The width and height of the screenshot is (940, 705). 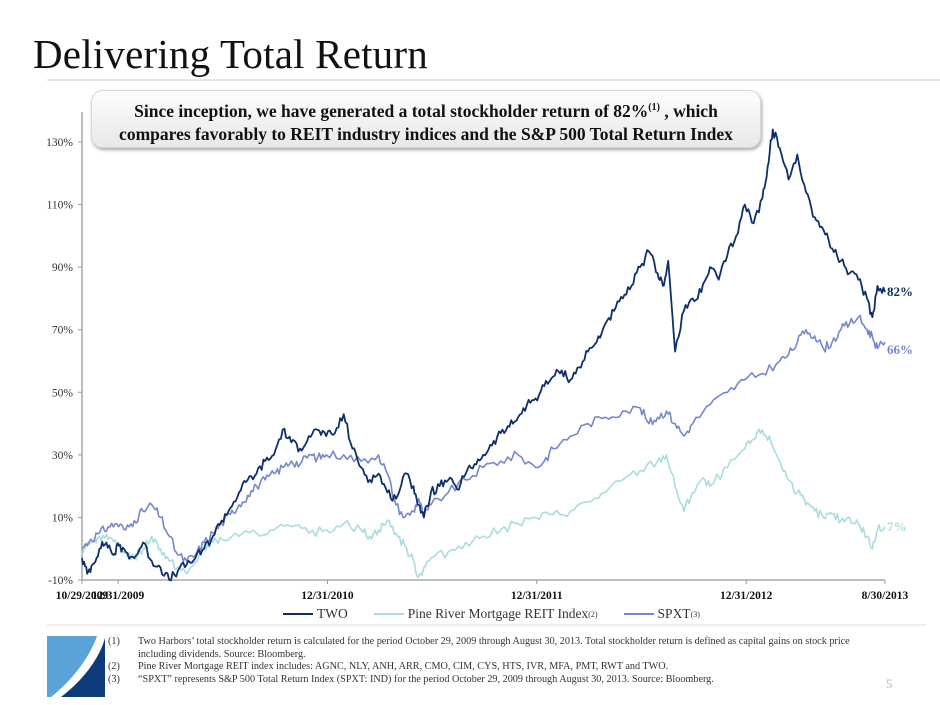 I want to click on legend-item-pine-river: Pine River Mortgage REIT Index (2), so click(x=485, y=614).